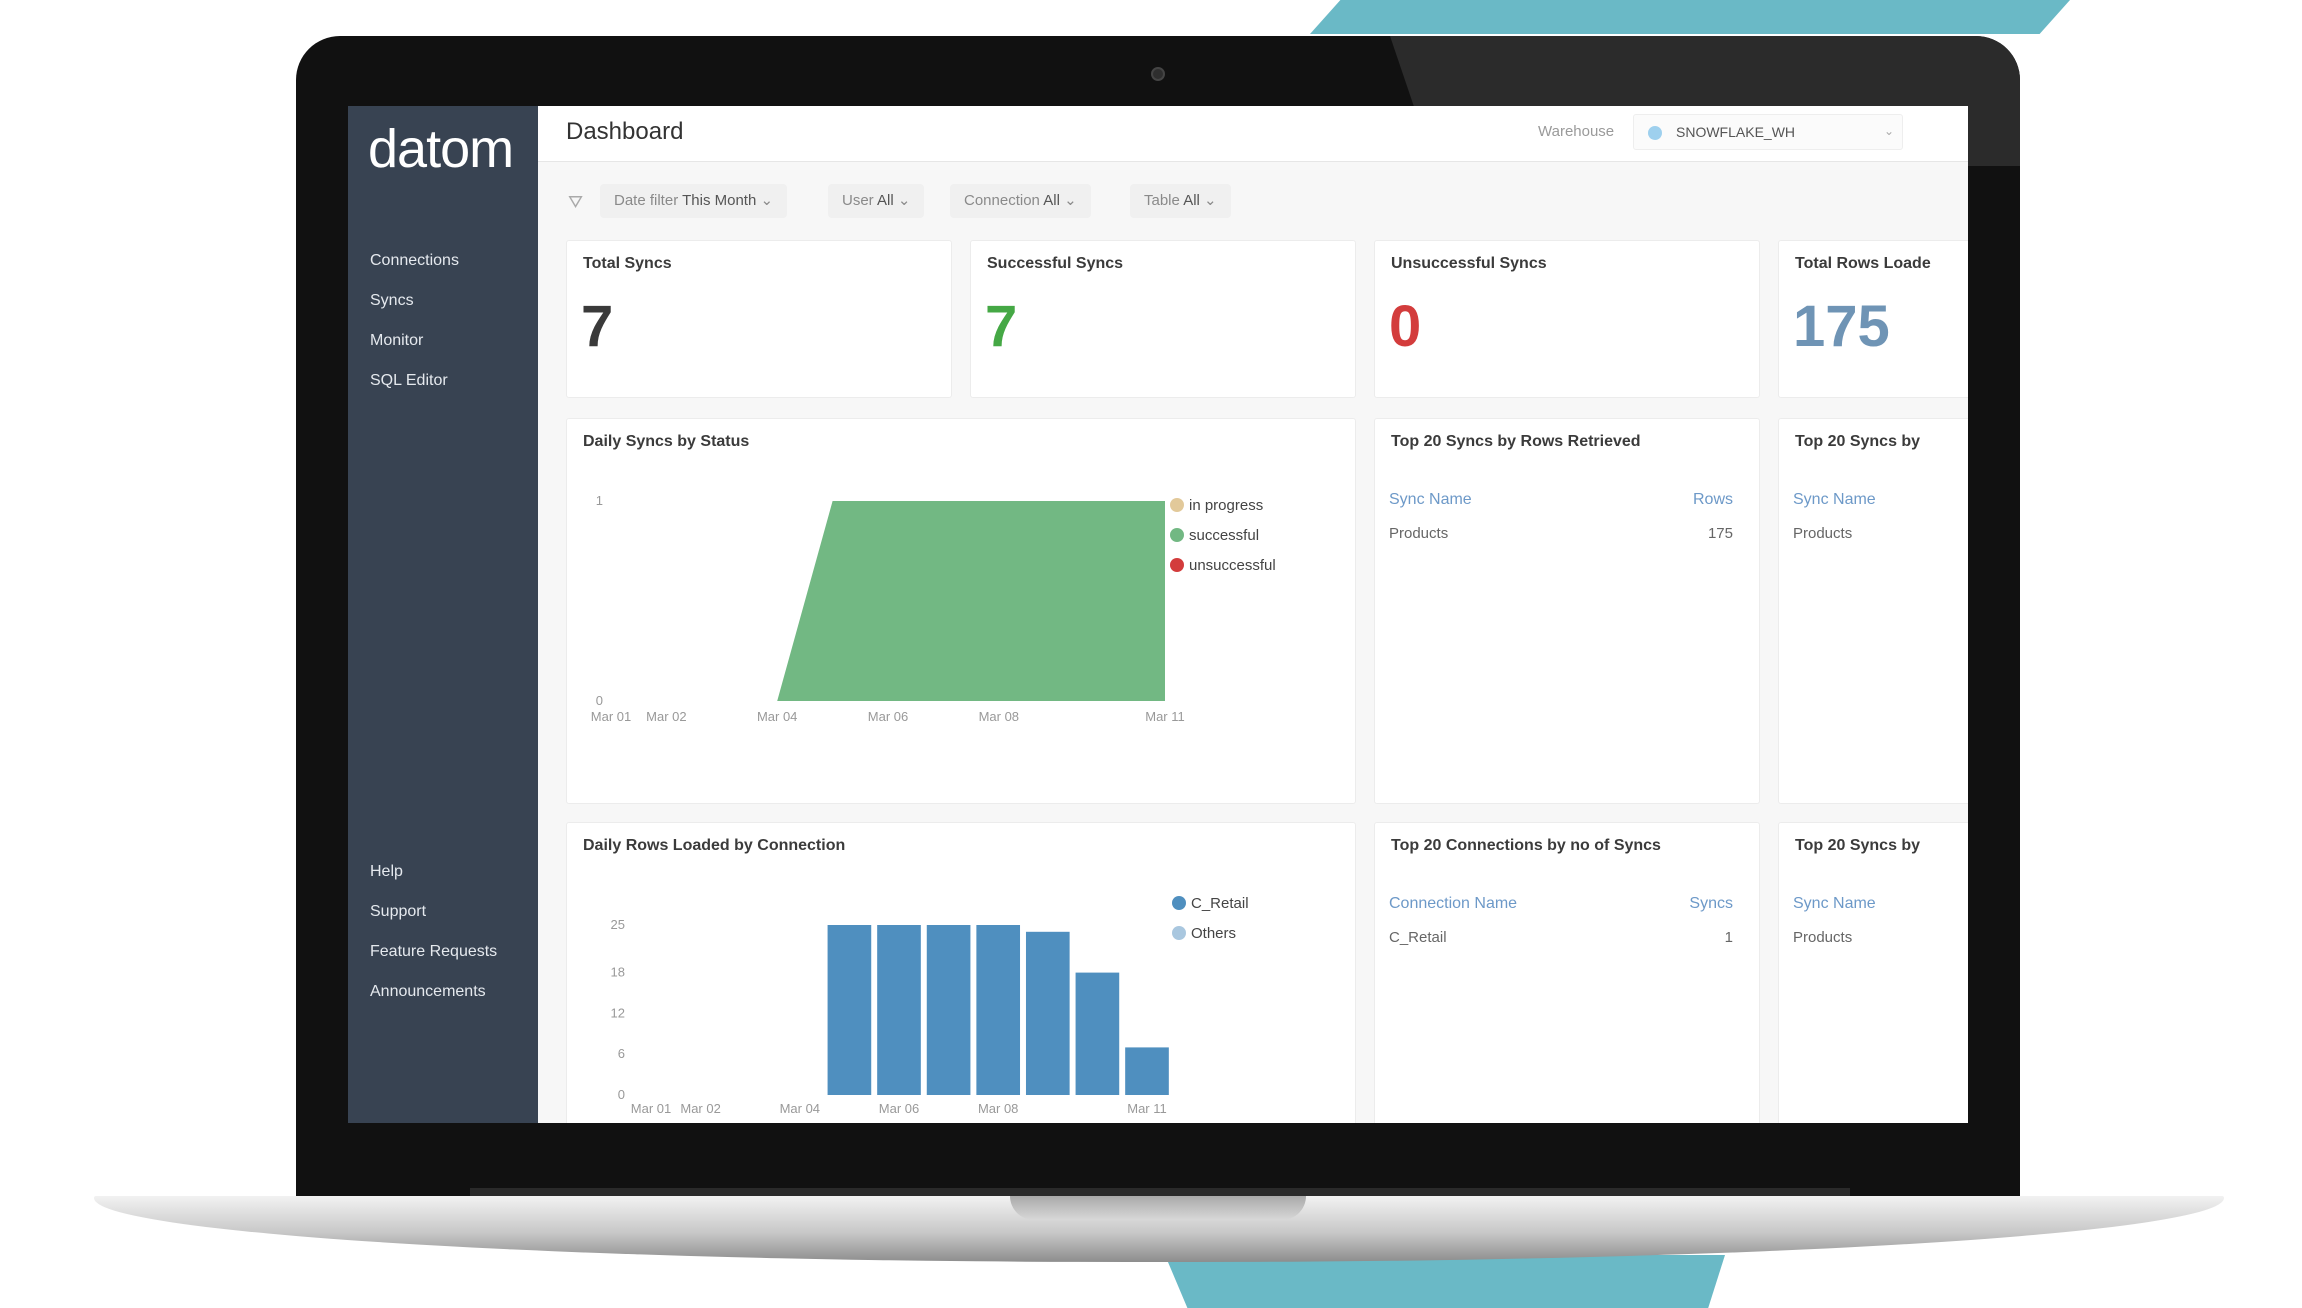  What do you see at coordinates (618, 972) in the screenshot?
I see `y-tick-label: 18` at bounding box center [618, 972].